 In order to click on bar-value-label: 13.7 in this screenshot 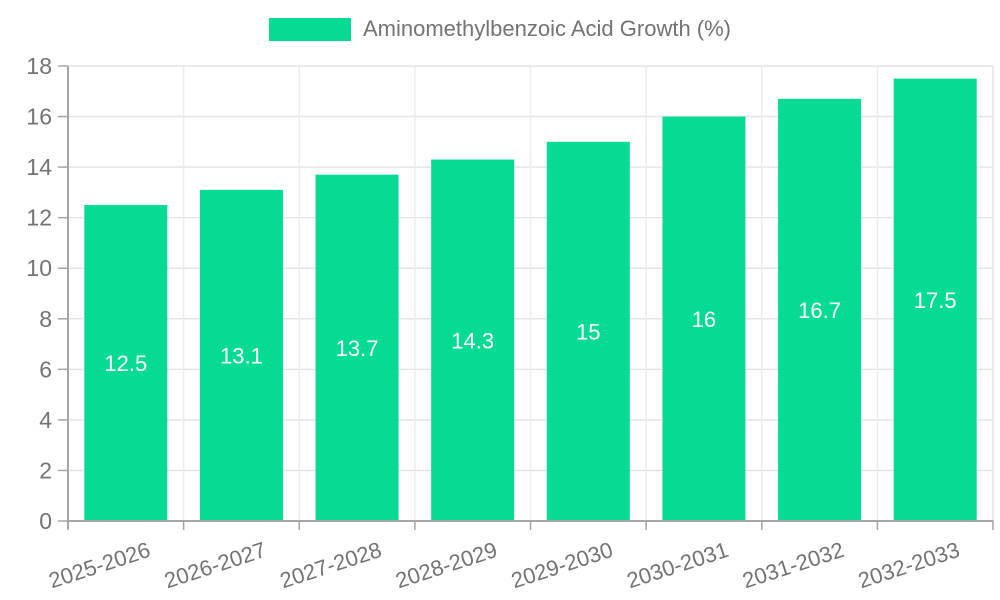, I will do `click(357, 348)`.